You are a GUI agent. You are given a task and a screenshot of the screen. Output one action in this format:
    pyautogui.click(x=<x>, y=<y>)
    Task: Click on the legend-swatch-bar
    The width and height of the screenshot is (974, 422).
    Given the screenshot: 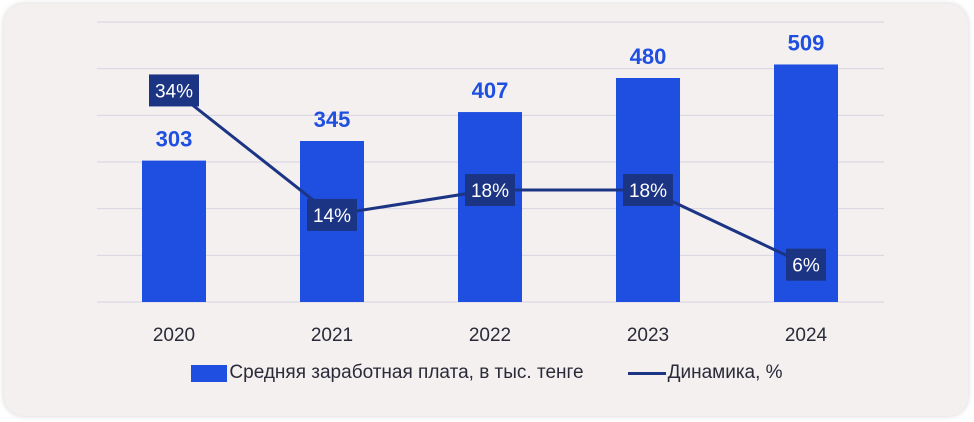 What is the action you would take?
    pyautogui.click(x=209, y=373)
    